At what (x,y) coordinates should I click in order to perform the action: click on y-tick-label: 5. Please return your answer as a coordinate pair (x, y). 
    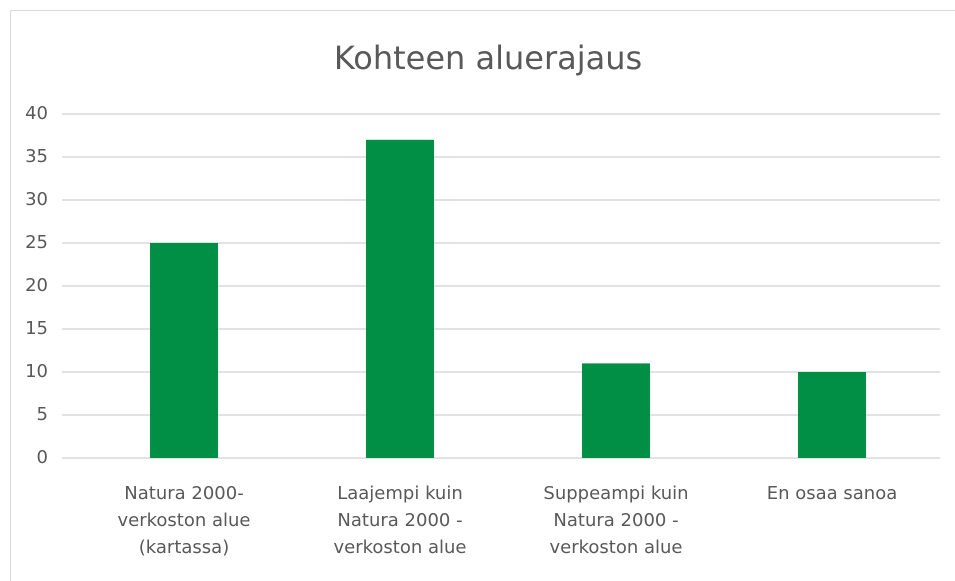
    Looking at the image, I should click on (42, 414).